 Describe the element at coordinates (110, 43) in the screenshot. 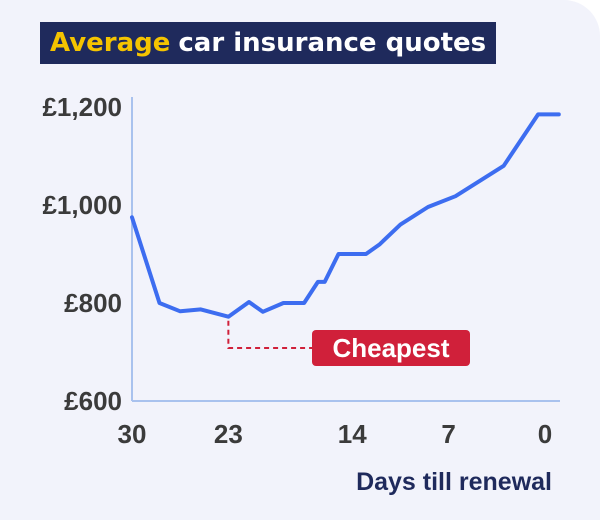

I see `chart-title-highlight: Average` at that location.